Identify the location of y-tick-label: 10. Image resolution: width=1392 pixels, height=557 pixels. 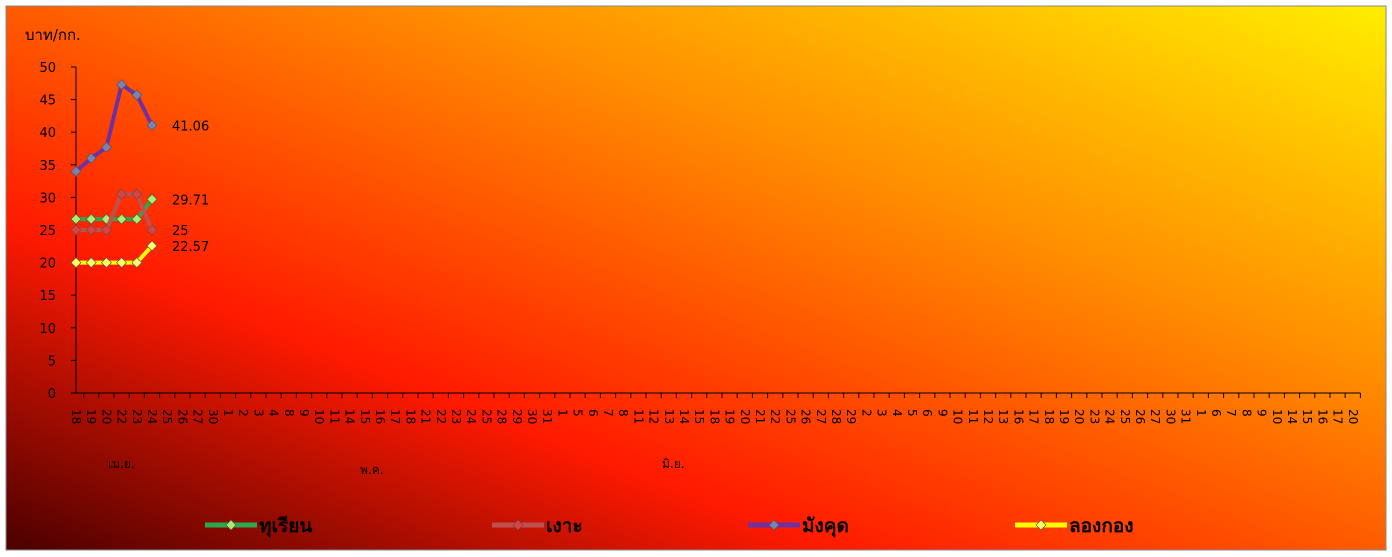
(47, 329).